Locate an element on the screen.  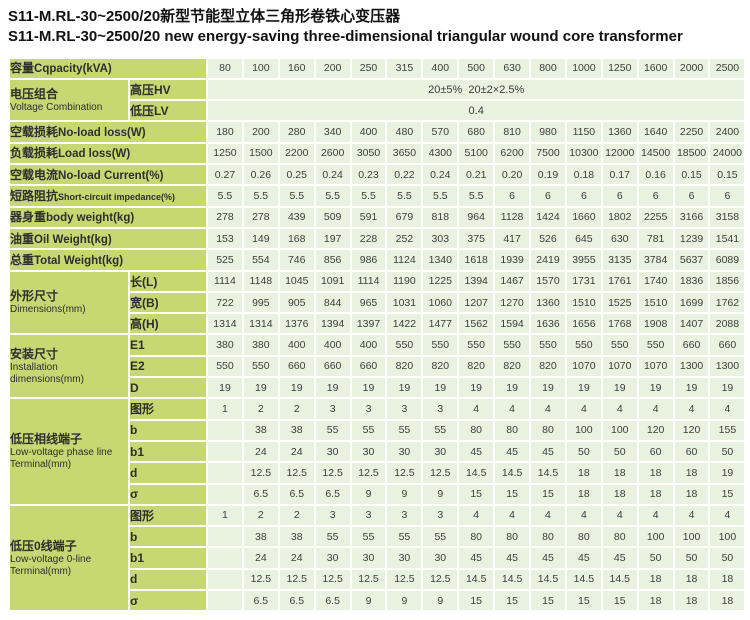
value-cell: 6200 is located at coordinates (512, 153).